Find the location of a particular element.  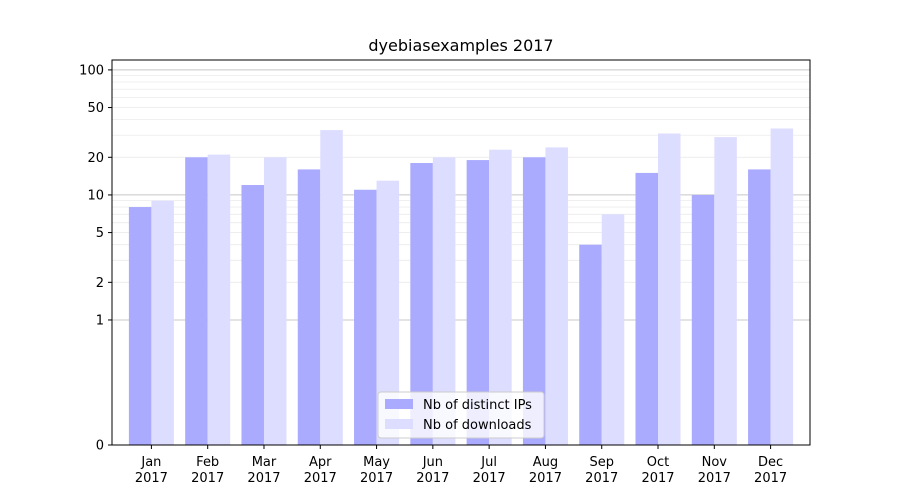

x-tick-label-month: Sep is located at coordinates (601, 462).